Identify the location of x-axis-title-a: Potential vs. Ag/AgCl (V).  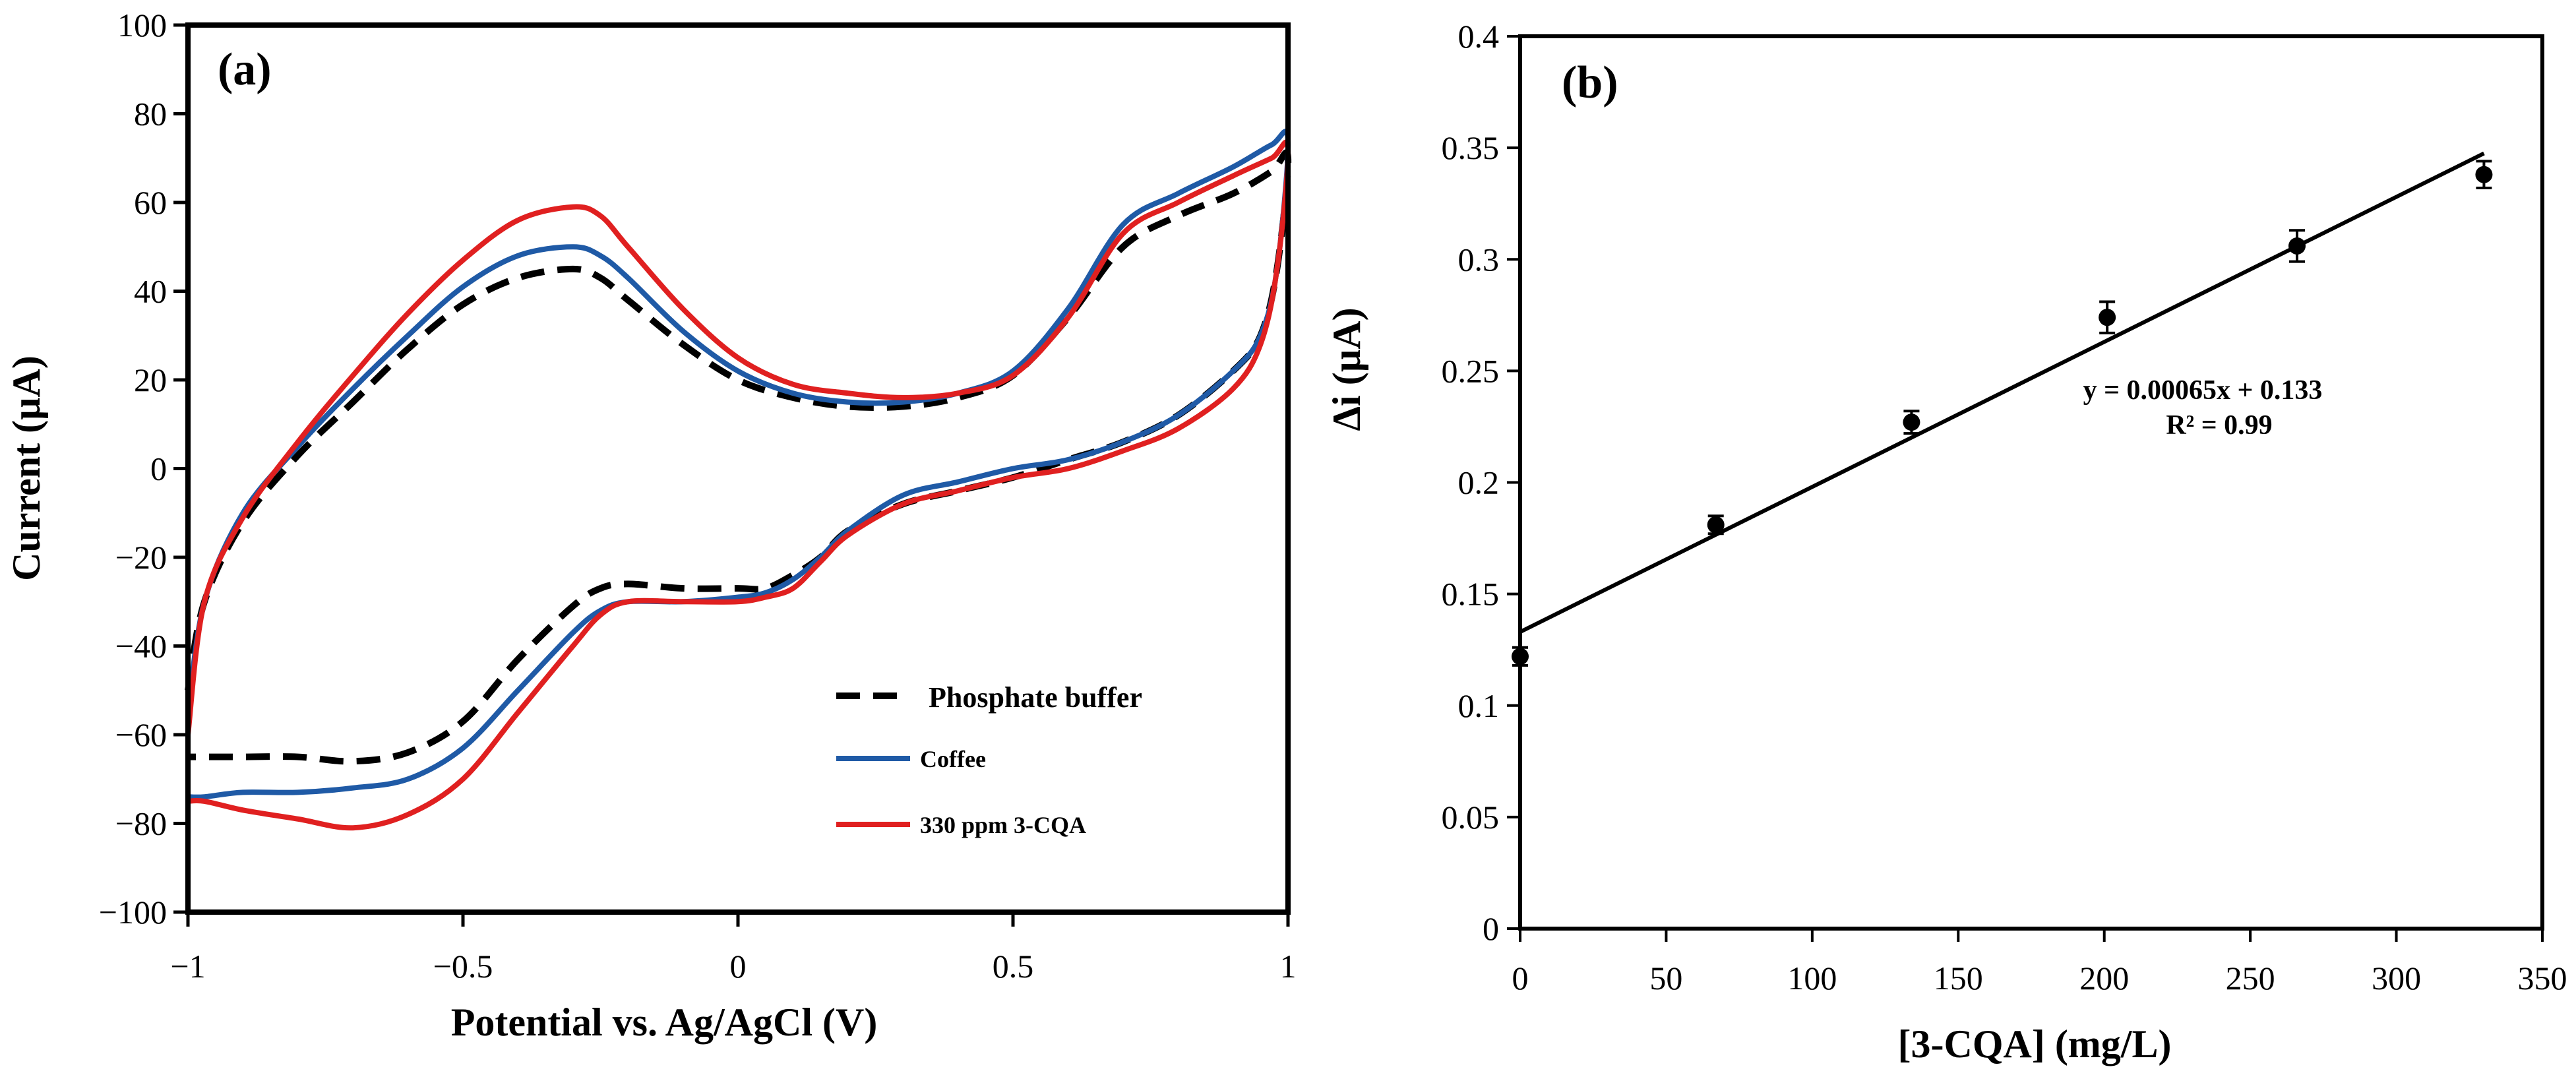
(664, 1022).